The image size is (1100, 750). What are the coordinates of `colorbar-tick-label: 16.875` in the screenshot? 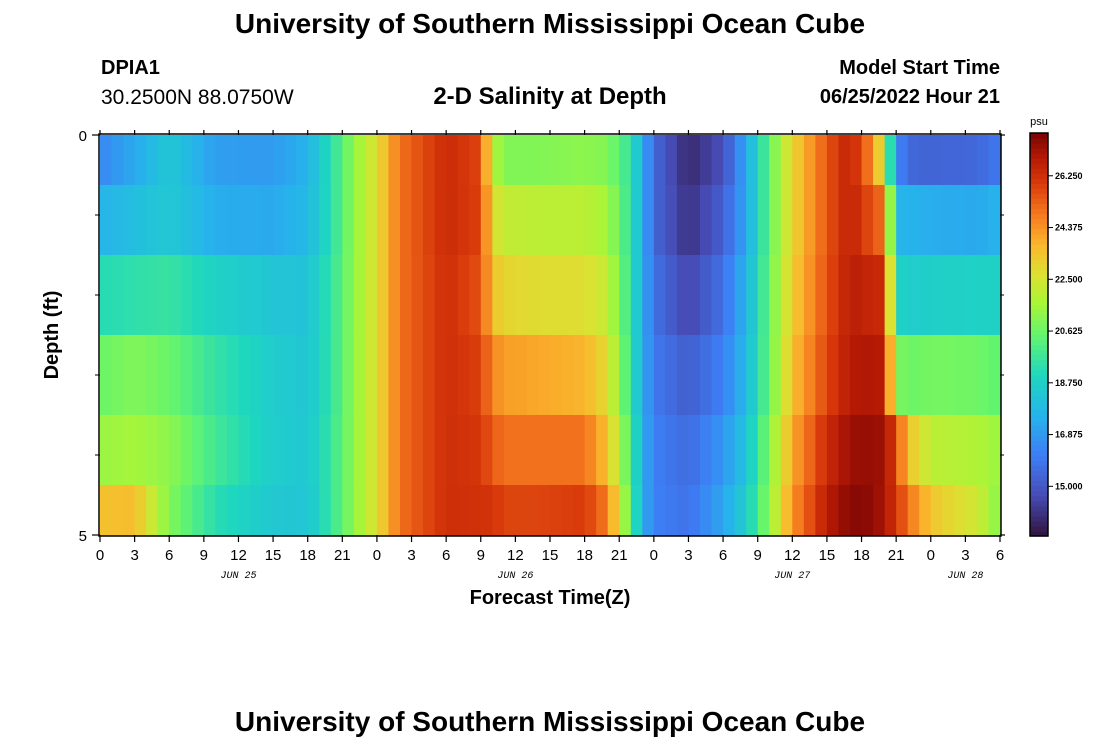 It's located at (1069, 435).